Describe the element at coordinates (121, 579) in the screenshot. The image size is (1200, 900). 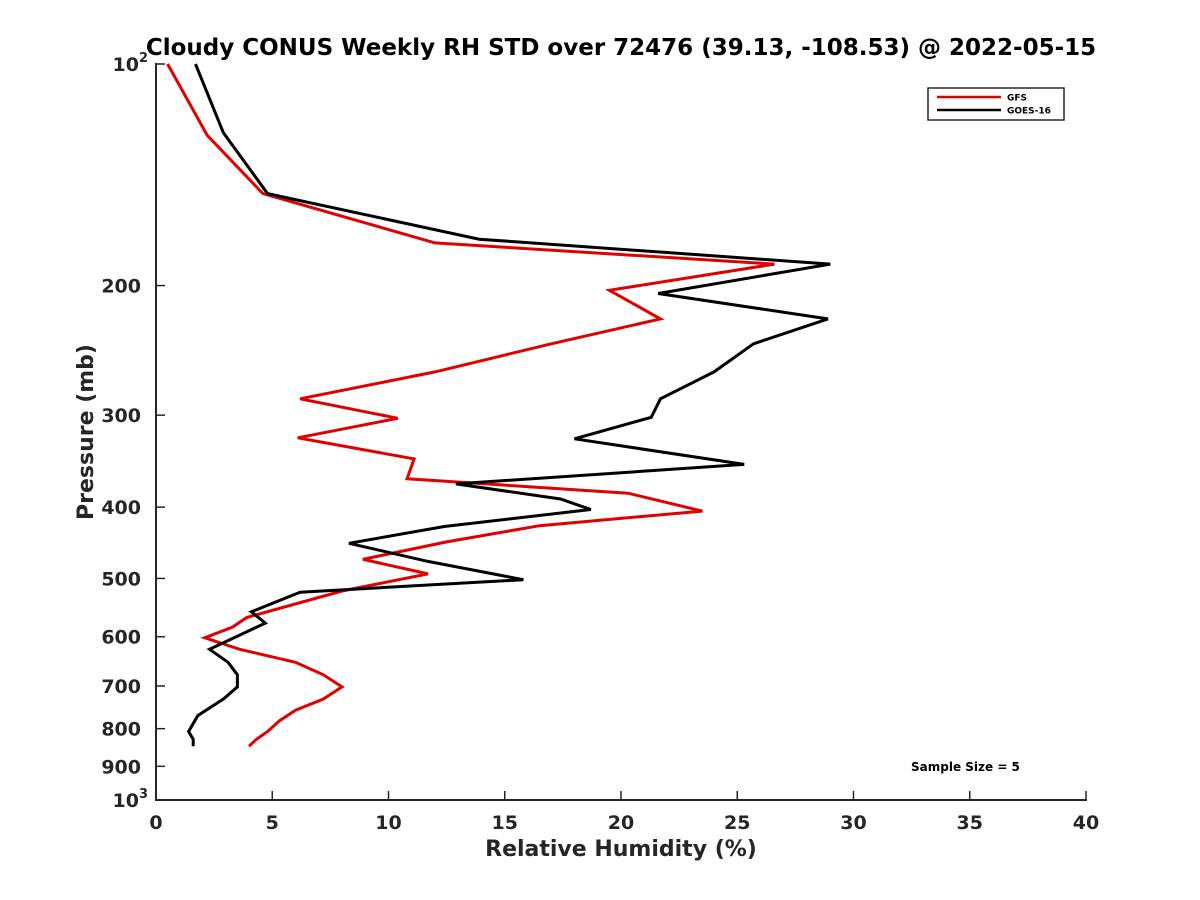
I see `y-tick-label: 500` at that location.